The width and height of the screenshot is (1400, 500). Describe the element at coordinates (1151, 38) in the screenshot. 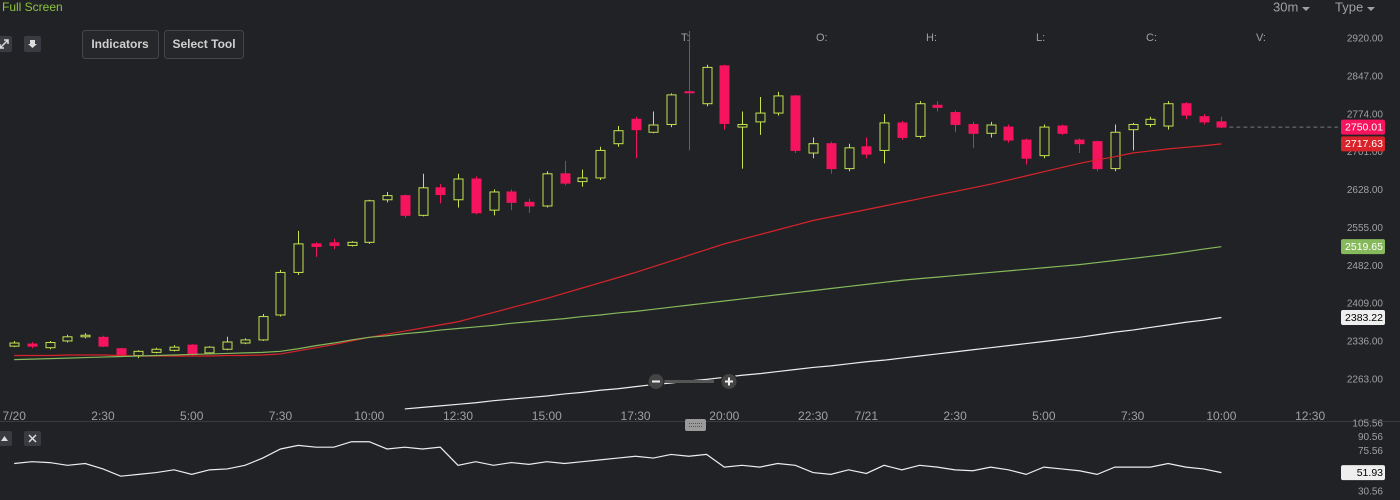

I see `ohlc-label: C:` at that location.